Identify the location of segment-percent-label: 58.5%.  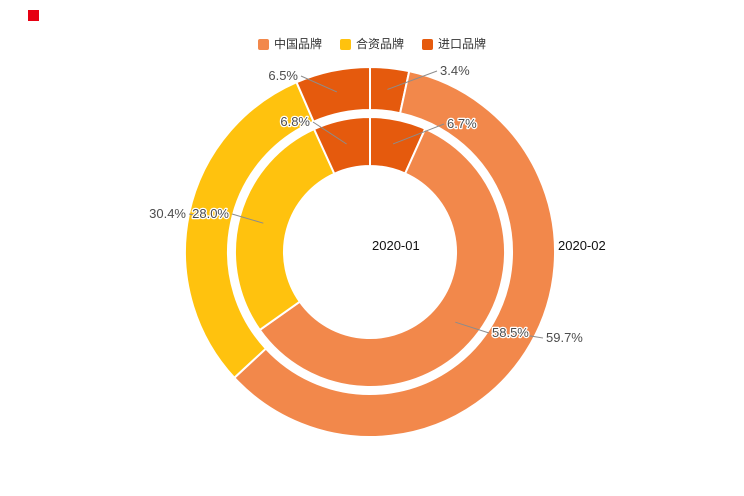
(510, 332).